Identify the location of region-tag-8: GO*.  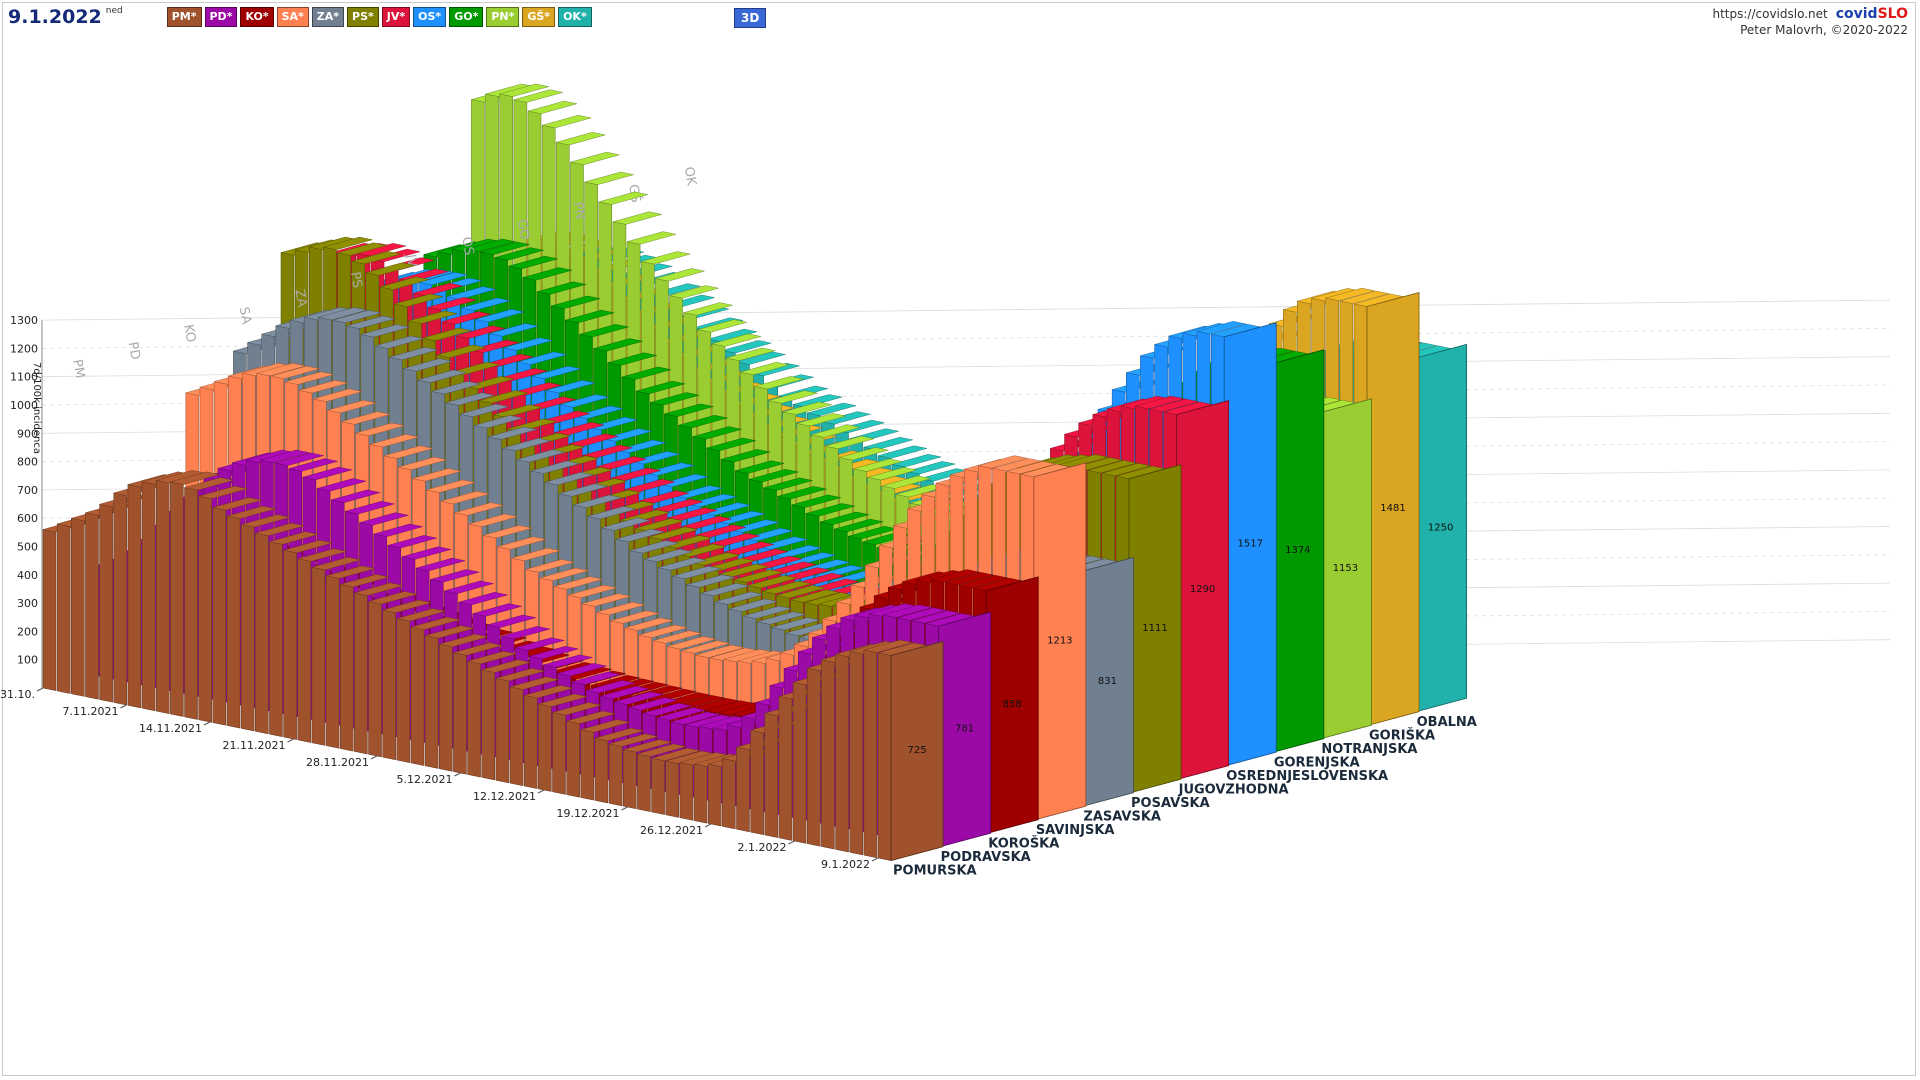
(466, 17).